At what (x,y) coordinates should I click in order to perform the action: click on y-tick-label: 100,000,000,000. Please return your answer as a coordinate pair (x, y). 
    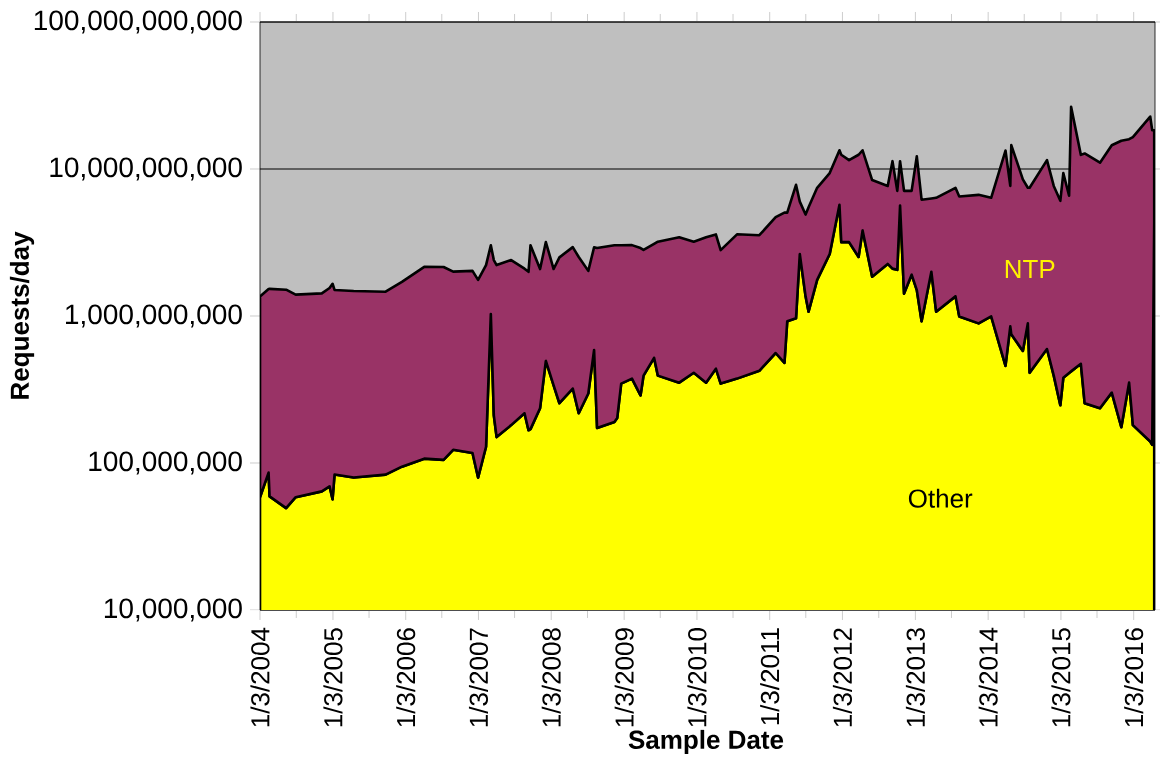
    Looking at the image, I should click on (138, 22).